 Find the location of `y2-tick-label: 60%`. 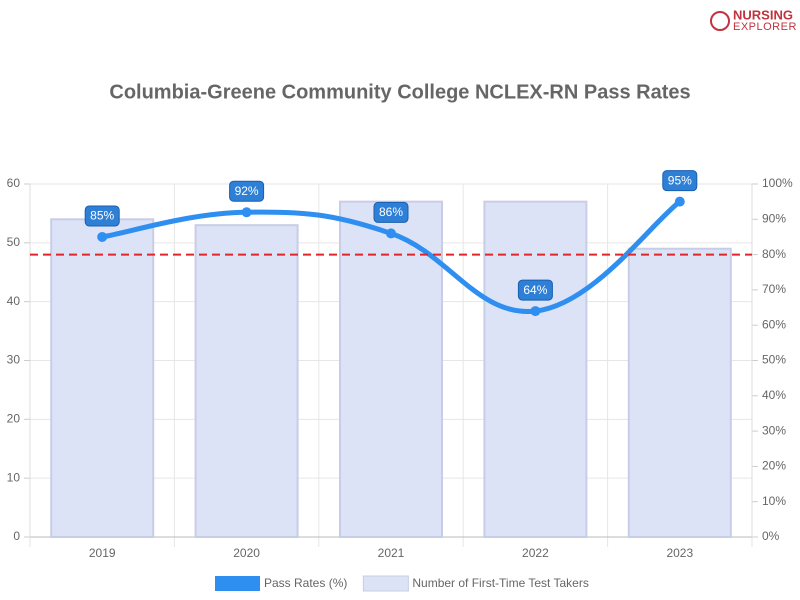

y2-tick-label: 60% is located at coordinates (774, 324).